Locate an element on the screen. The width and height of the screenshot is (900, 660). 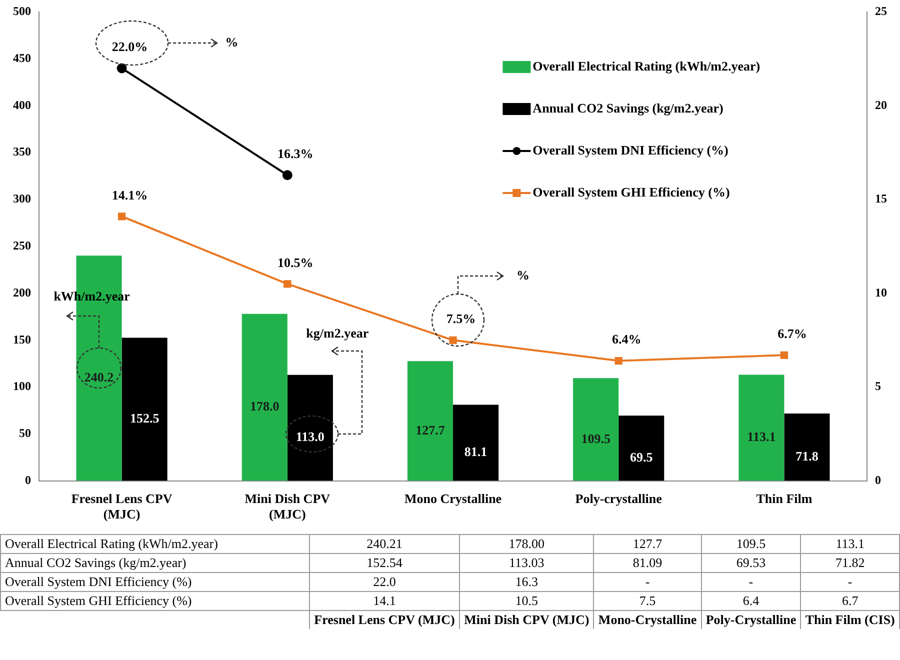
legend-label: Overall System GHI Efficiency (%) is located at coordinates (631, 192).